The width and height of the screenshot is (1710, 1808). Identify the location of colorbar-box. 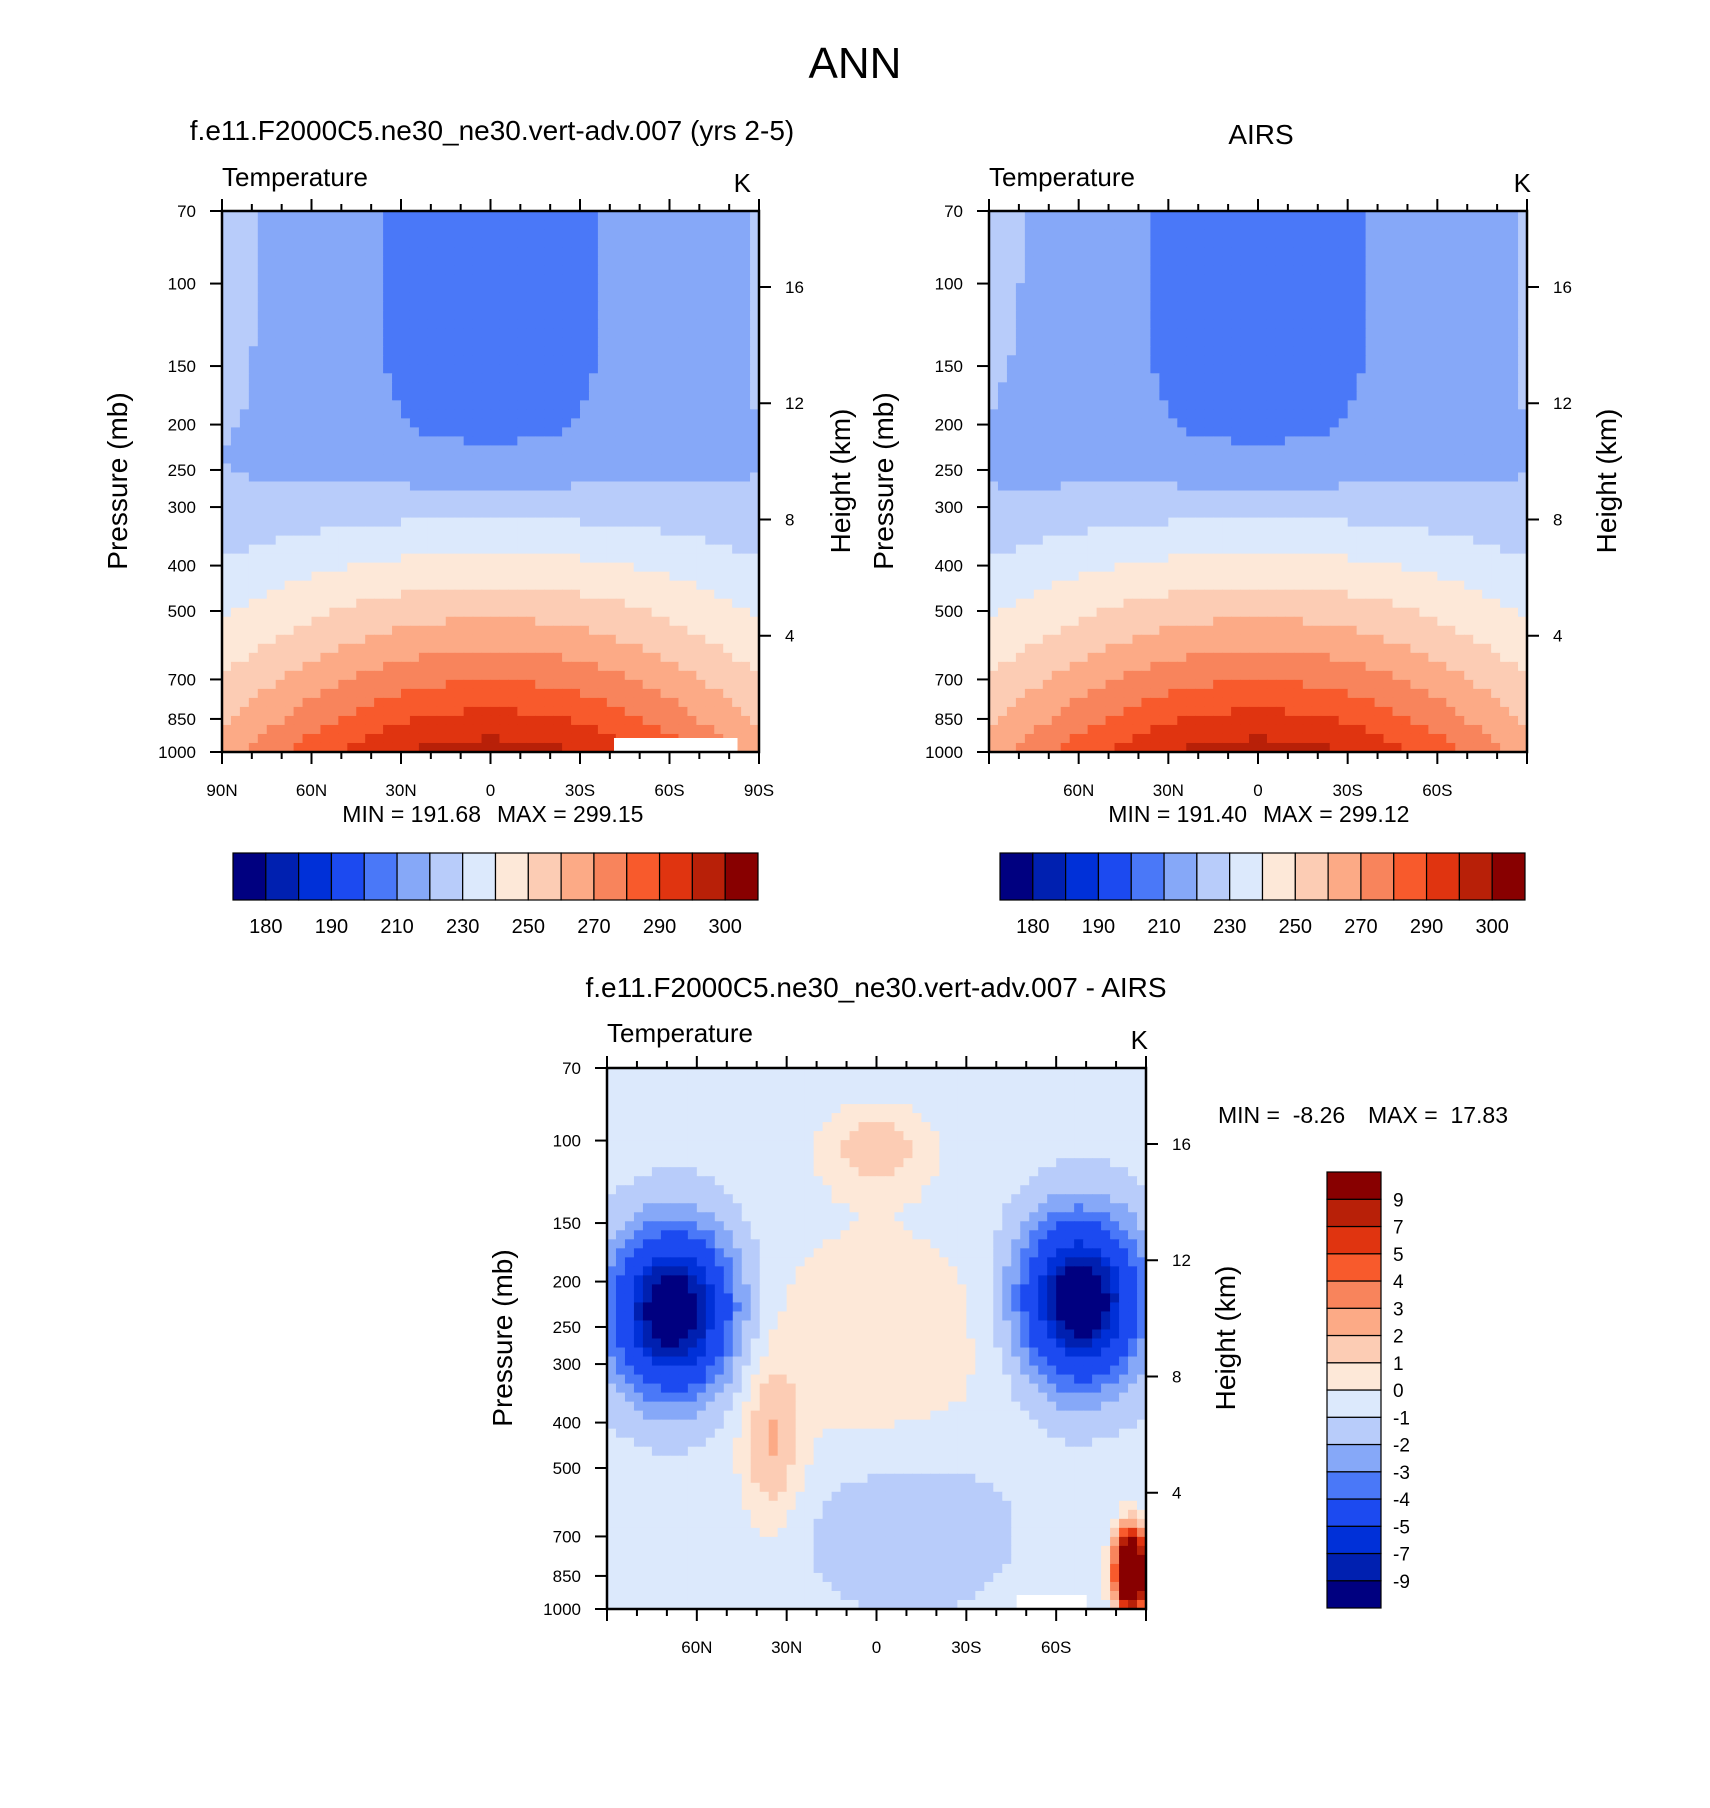
(249, 876).